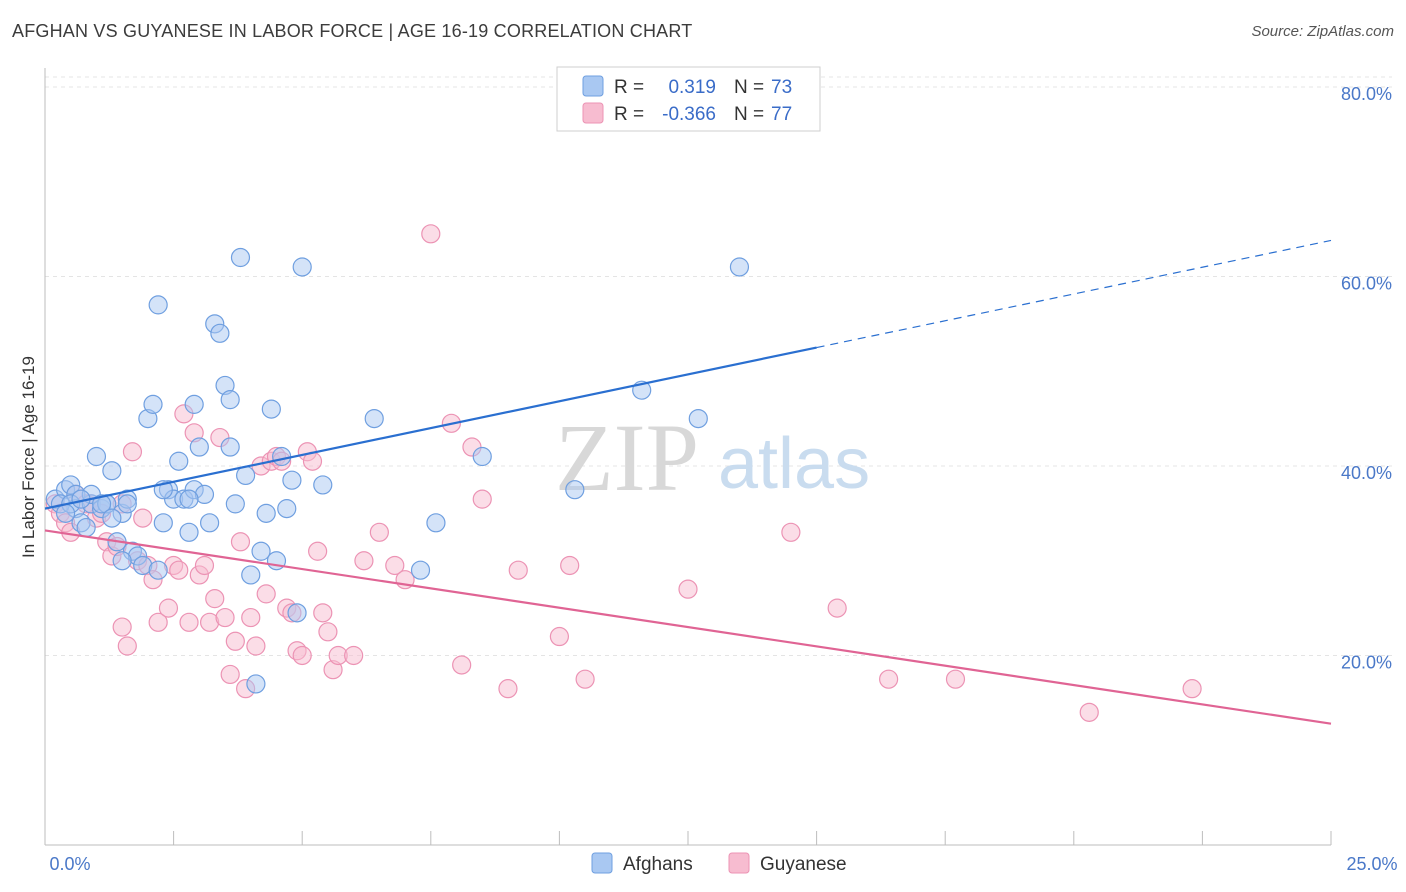  What do you see at coordinates (1371, 864) in the screenshot?
I see `x-tick-label-max: 25.0%` at bounding box center [1371, 864].